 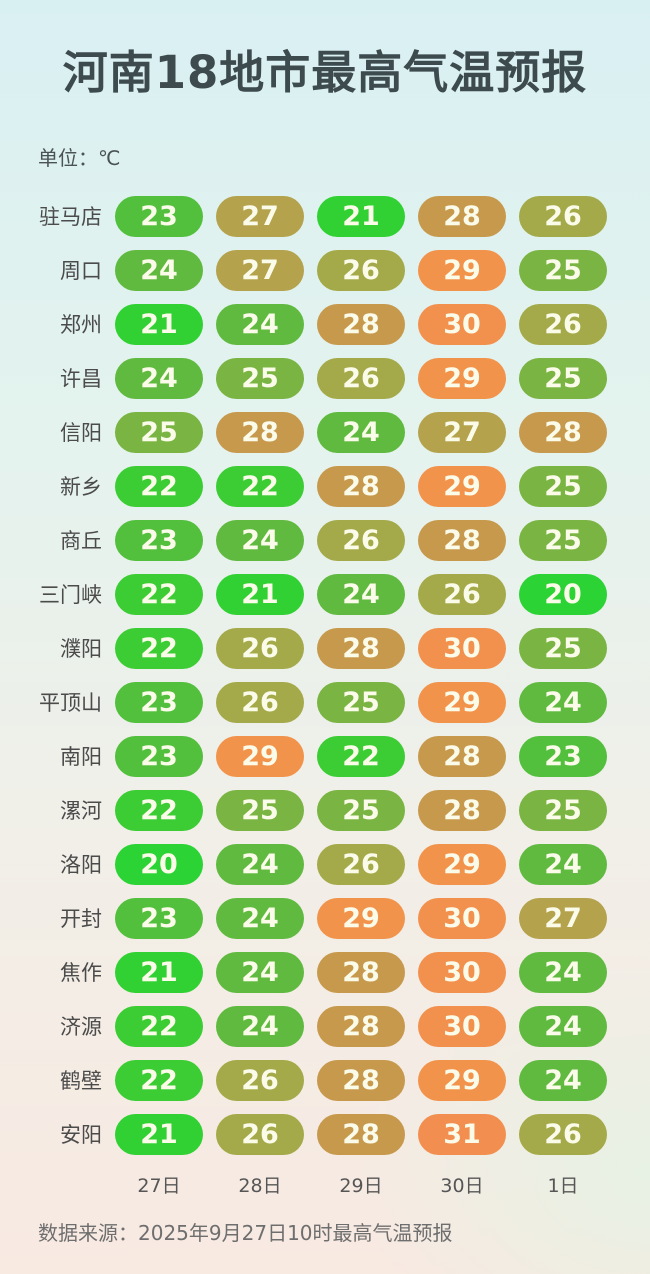 I want to click on date-column-label: 27日, so click(x=159, y=1185).